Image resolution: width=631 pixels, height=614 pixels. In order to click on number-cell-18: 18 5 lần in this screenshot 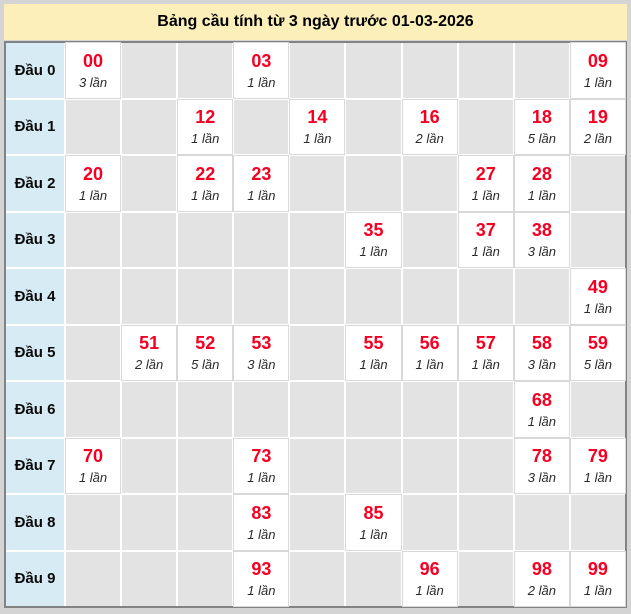, I will do `click(541, 126)`.